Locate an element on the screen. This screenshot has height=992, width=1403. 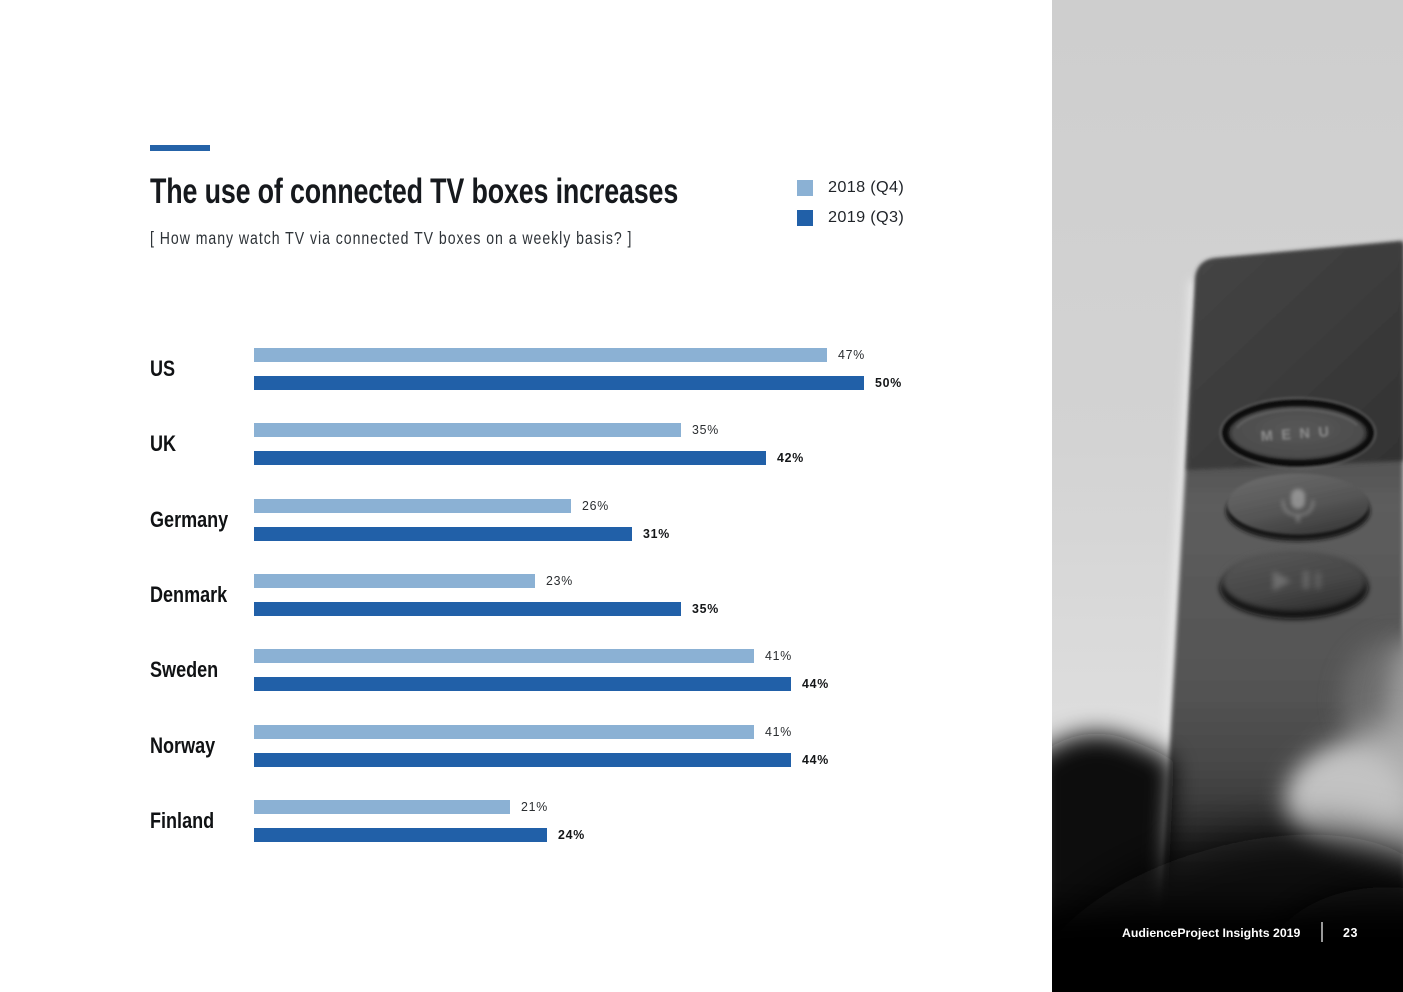
svg-text: AudienceProject Insights 2019 is located at coordinates (1211, 933).